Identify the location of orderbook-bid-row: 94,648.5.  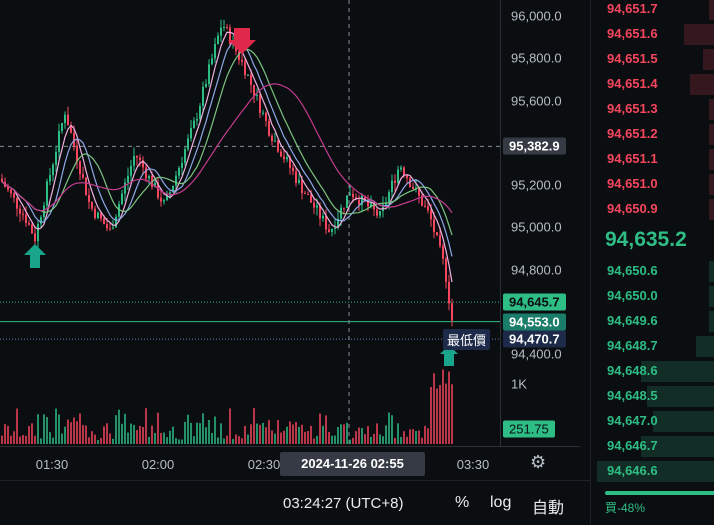
(652, 396).